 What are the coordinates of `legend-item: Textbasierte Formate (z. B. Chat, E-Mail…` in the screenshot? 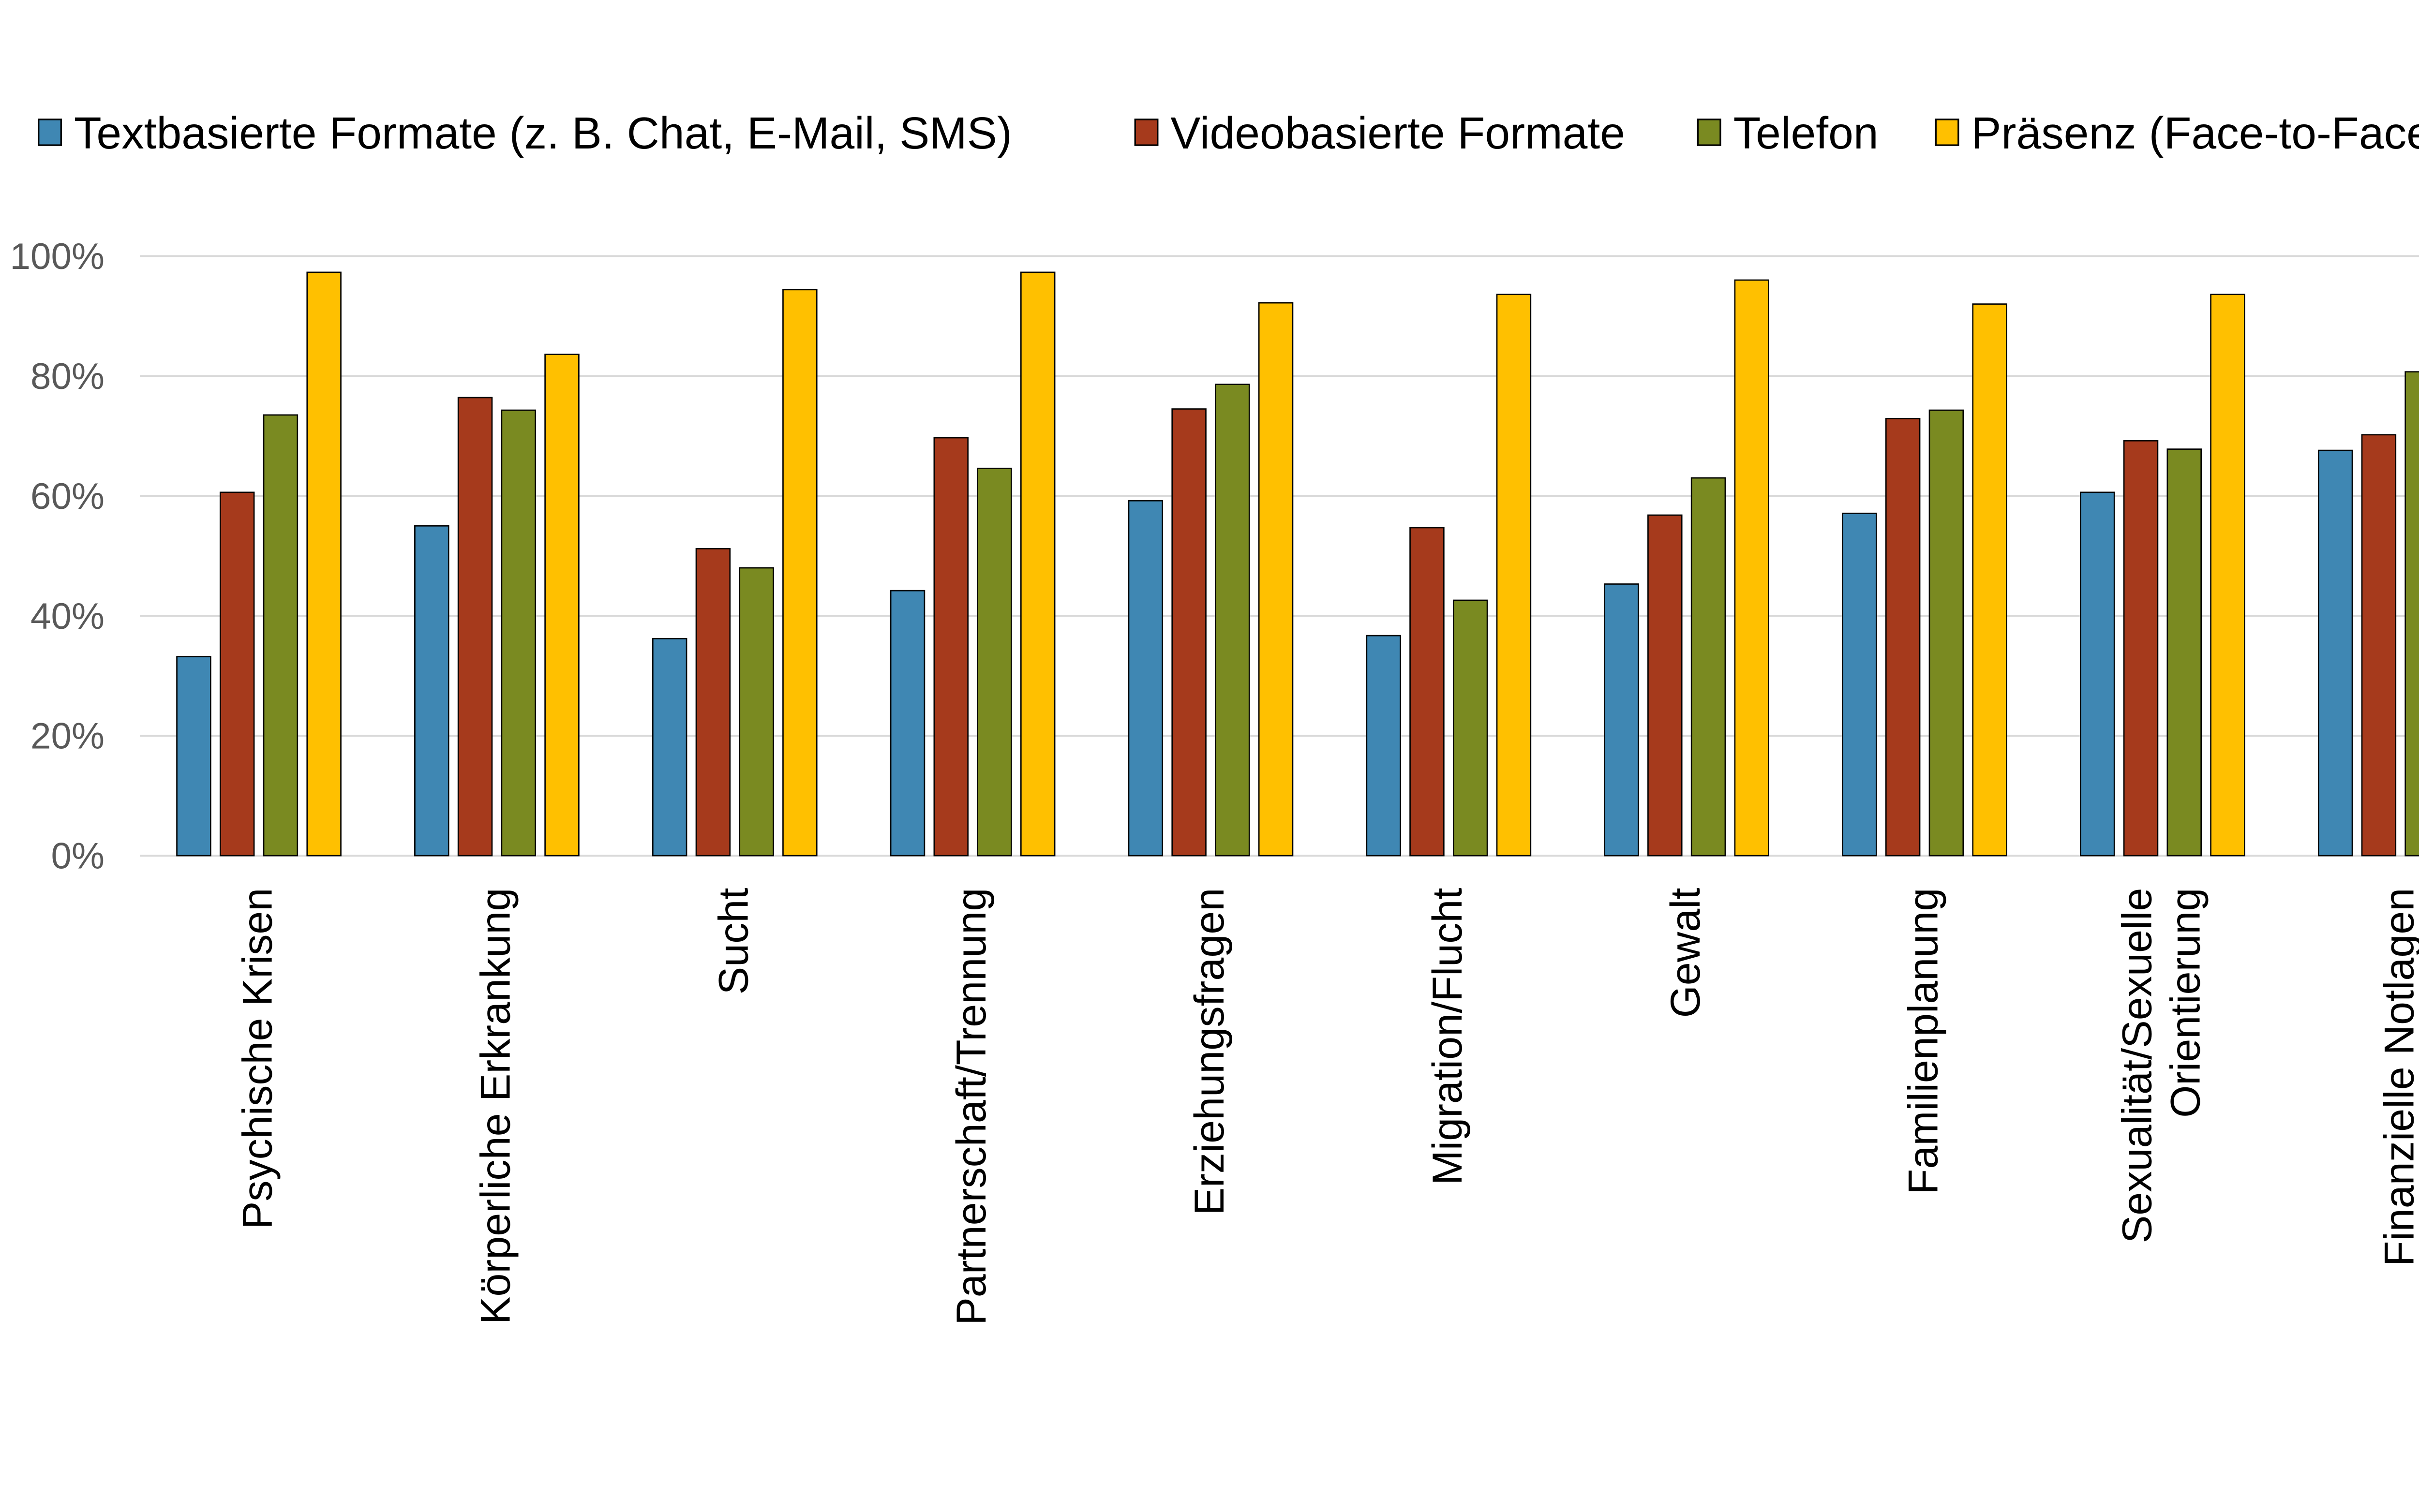 It's located at (525, 133).